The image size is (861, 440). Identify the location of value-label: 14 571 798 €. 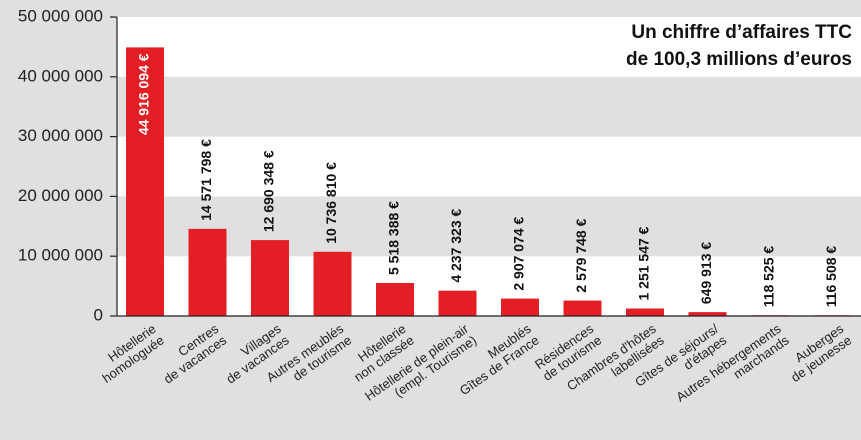
(206, 180).